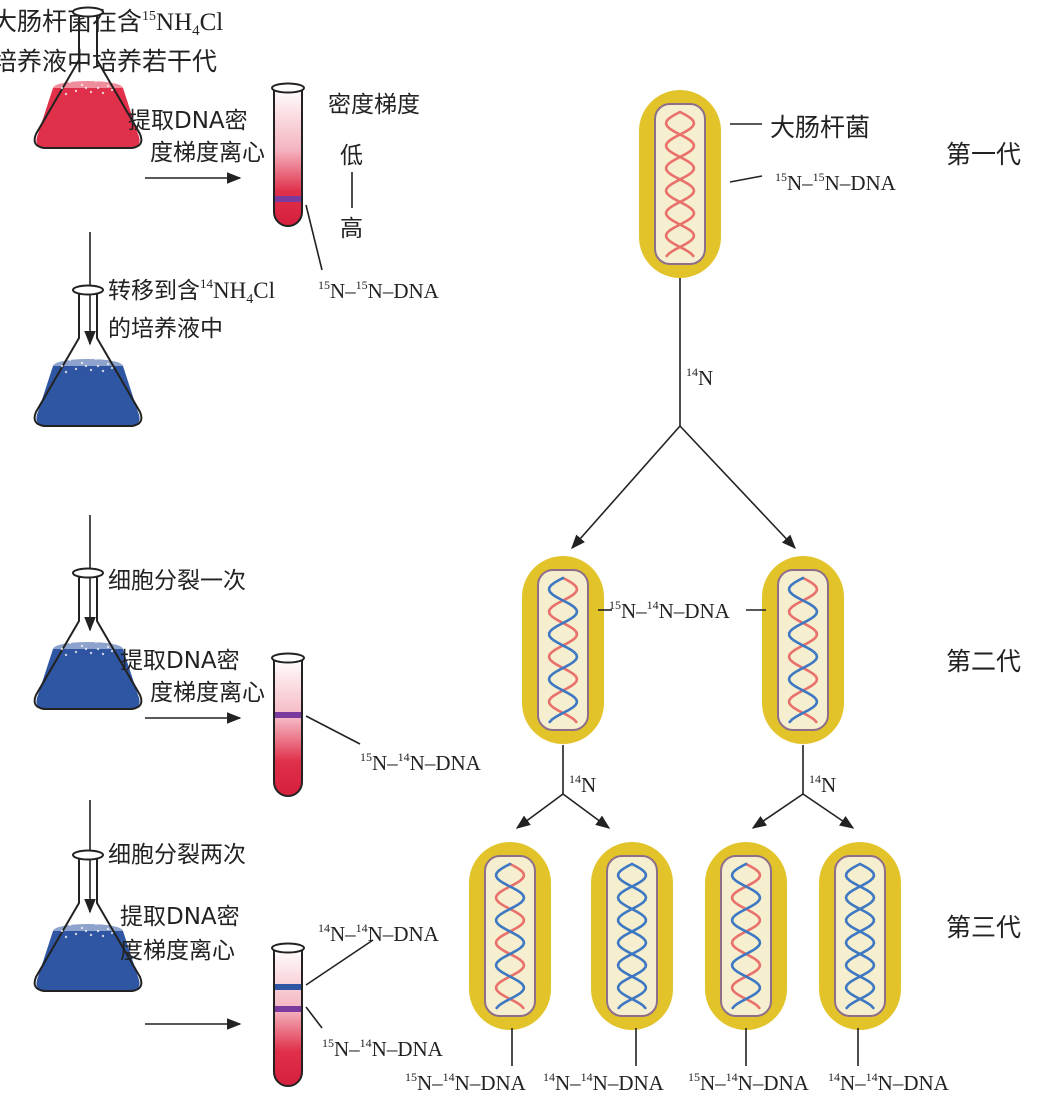 The width and height of the screenshot is (1038, 1100). What do you see at coordinates (165, 329) in the screenshot?
I see `transfer-line2: 的培养液中` at bounding box center [165, 329].